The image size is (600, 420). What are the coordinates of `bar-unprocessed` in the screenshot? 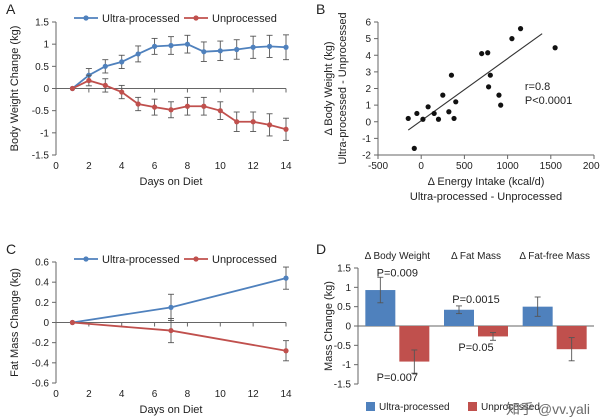 It's located at (493, 331).